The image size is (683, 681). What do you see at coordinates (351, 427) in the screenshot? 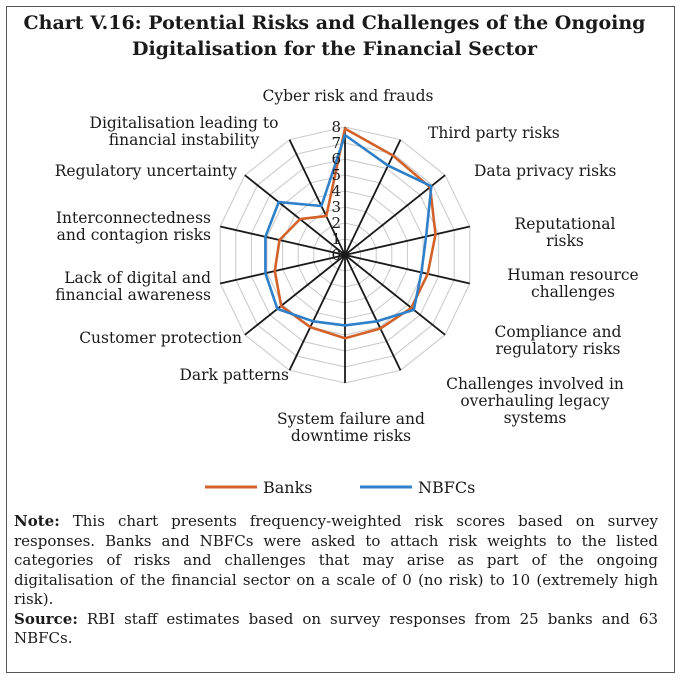
I see `category-label-8: System failure and downtime risks` at bounding box center [351, 427].